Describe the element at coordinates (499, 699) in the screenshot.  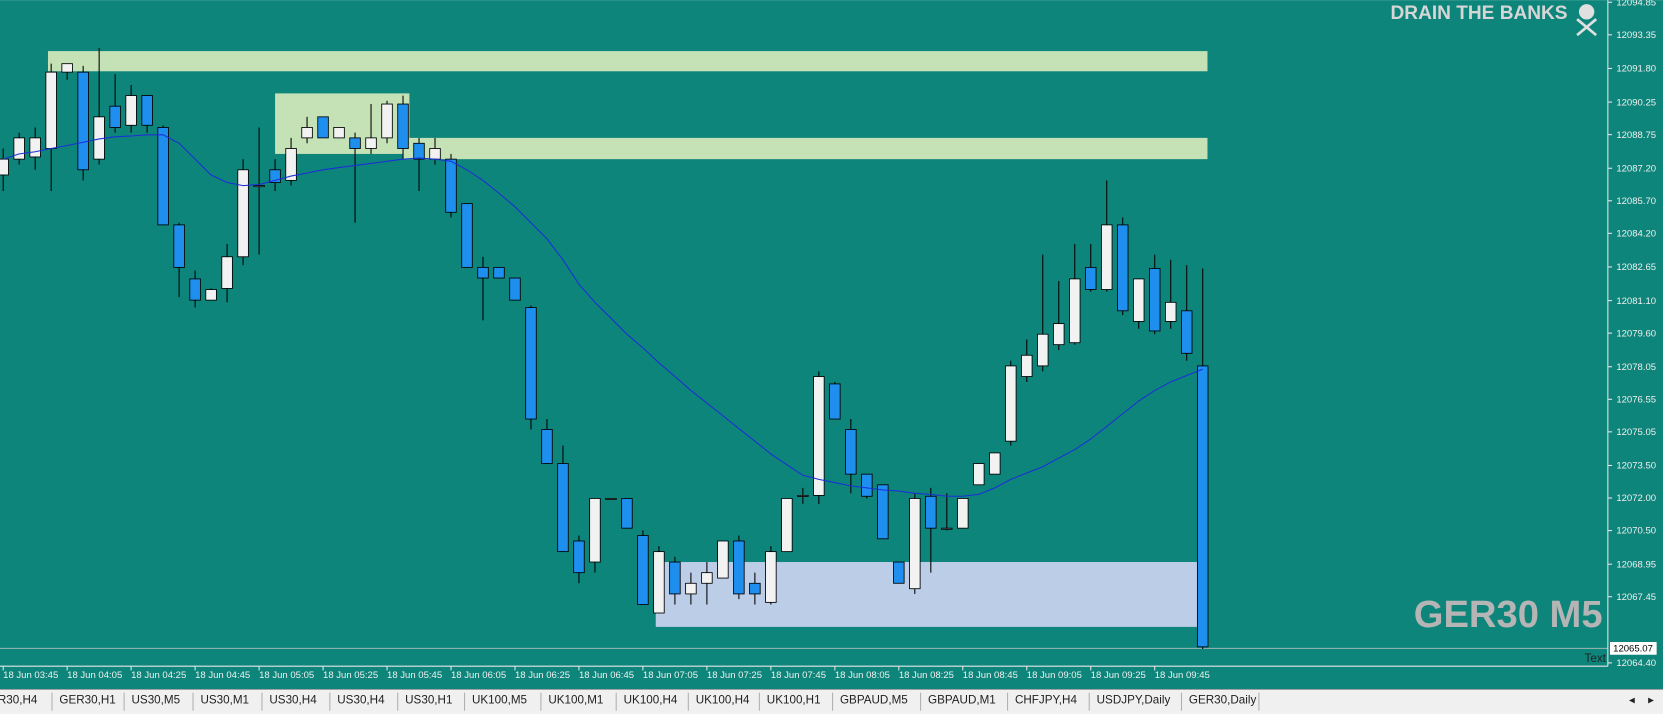
I see `symbol-tab: UK100,M5` at that location.